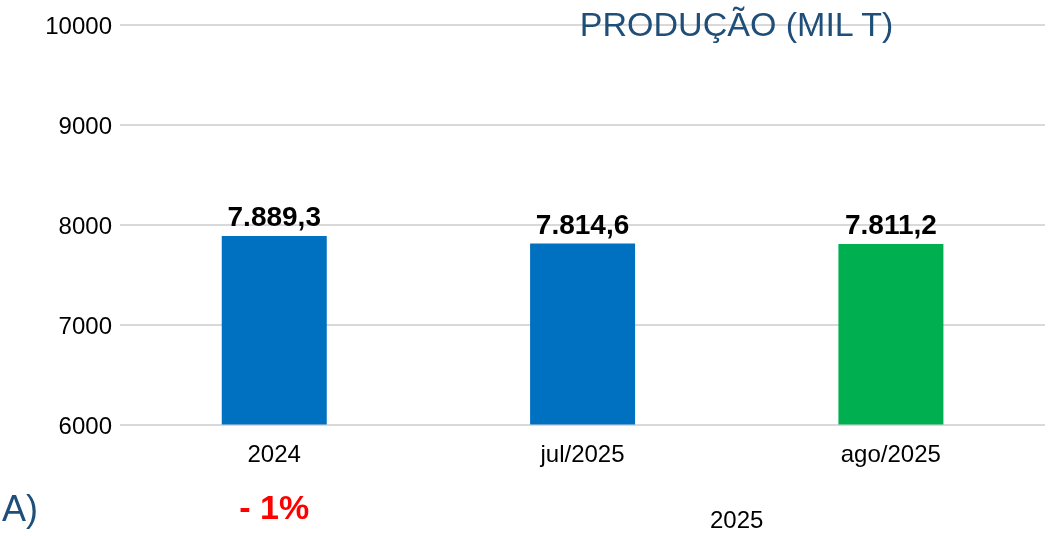  Describe the element at coordinates (890, 224) in the screenshot. I see `data-label: 7.811,2` at that location.